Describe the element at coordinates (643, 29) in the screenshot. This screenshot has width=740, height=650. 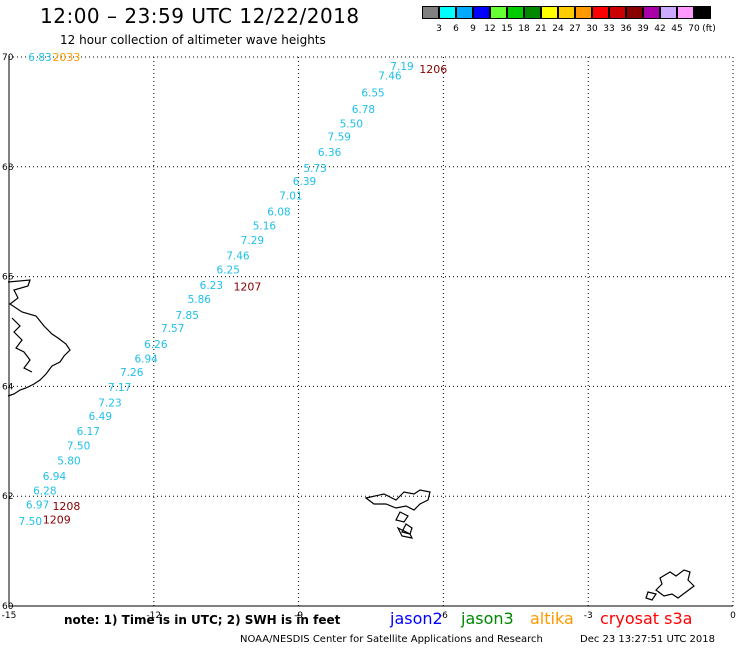
I see `scale-label: 39` at that location.